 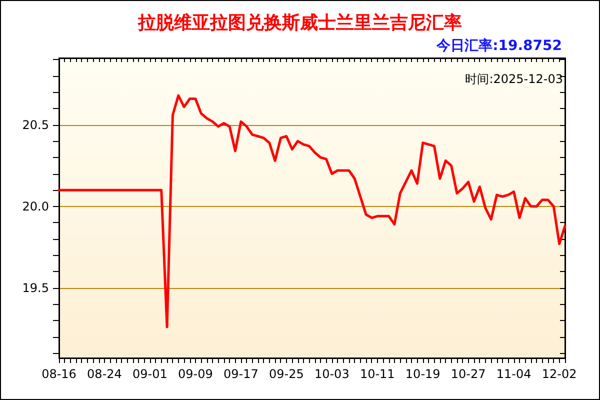 I want to click on y-tick-label: 20.5, so click(x=35, y=125).